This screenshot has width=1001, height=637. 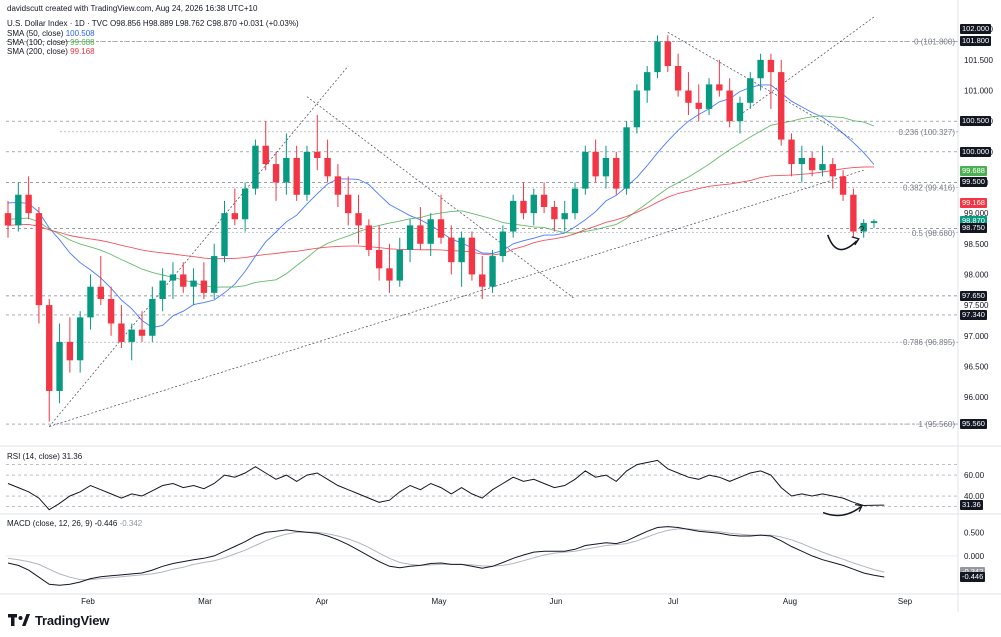 What do you see at coordinates (976, 305) in the screenshot?
I see `price-axis-label: 97.500` at bounding box center [976, 305].